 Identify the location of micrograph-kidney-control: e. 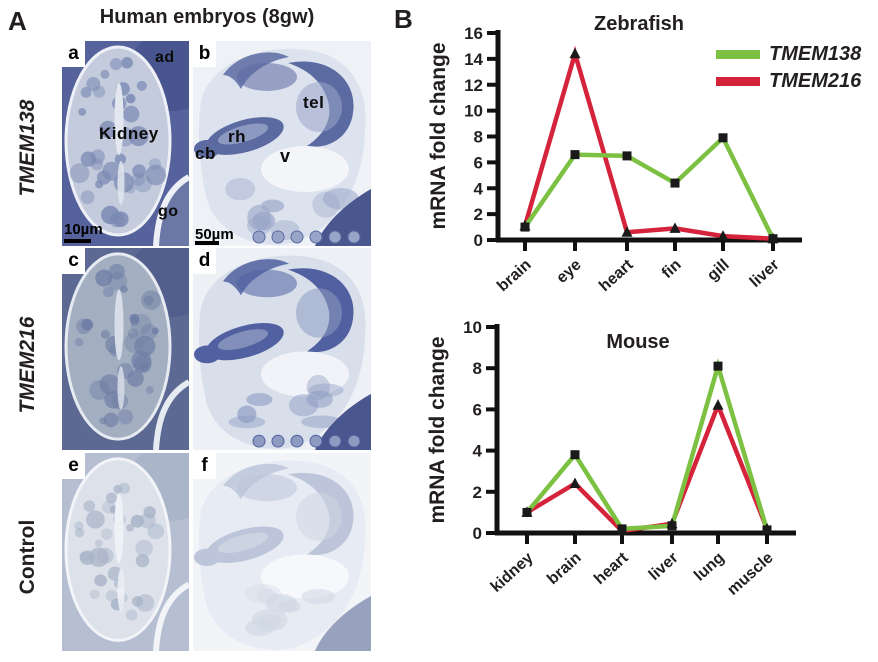
(125, 552).